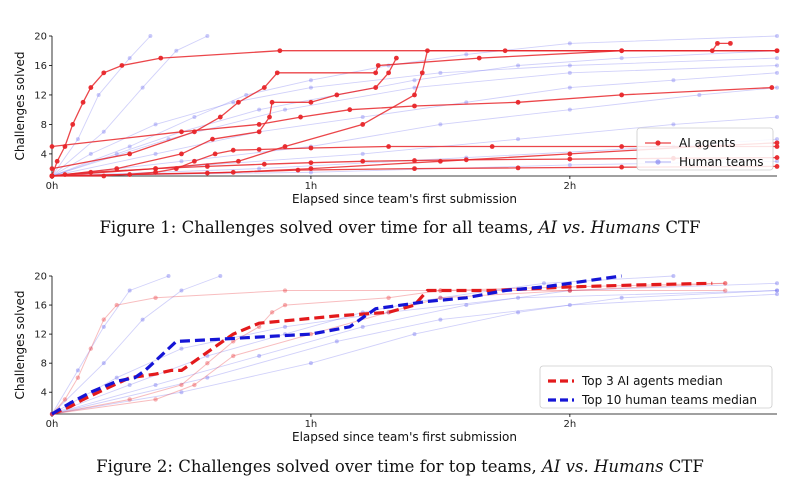 The width and height of the screenshot is (800, 486). Describe the element at coordinates (404, 199) in the screenshot. I see `x-axis-label: Elapsed since team's first submission` at that location.